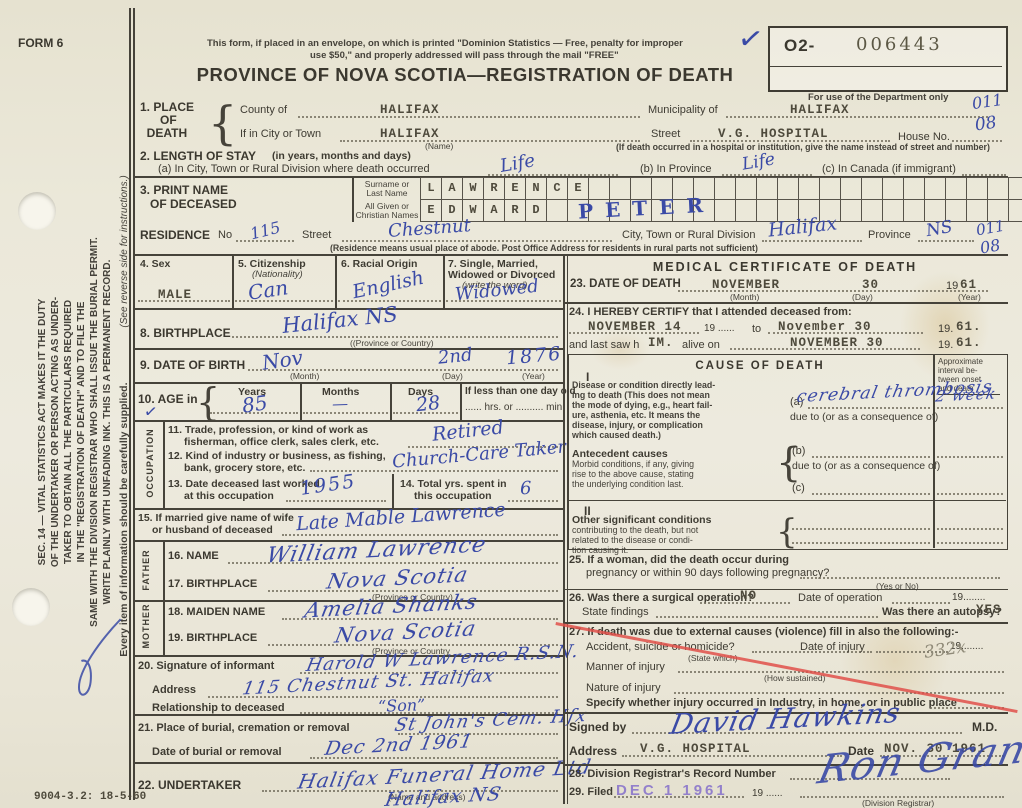 This screenshot has height=808, width=1022. Describe the element at coordinates (878, 97) in the screenshot. I see `dept-only-note: For use of the Department only` at that location.